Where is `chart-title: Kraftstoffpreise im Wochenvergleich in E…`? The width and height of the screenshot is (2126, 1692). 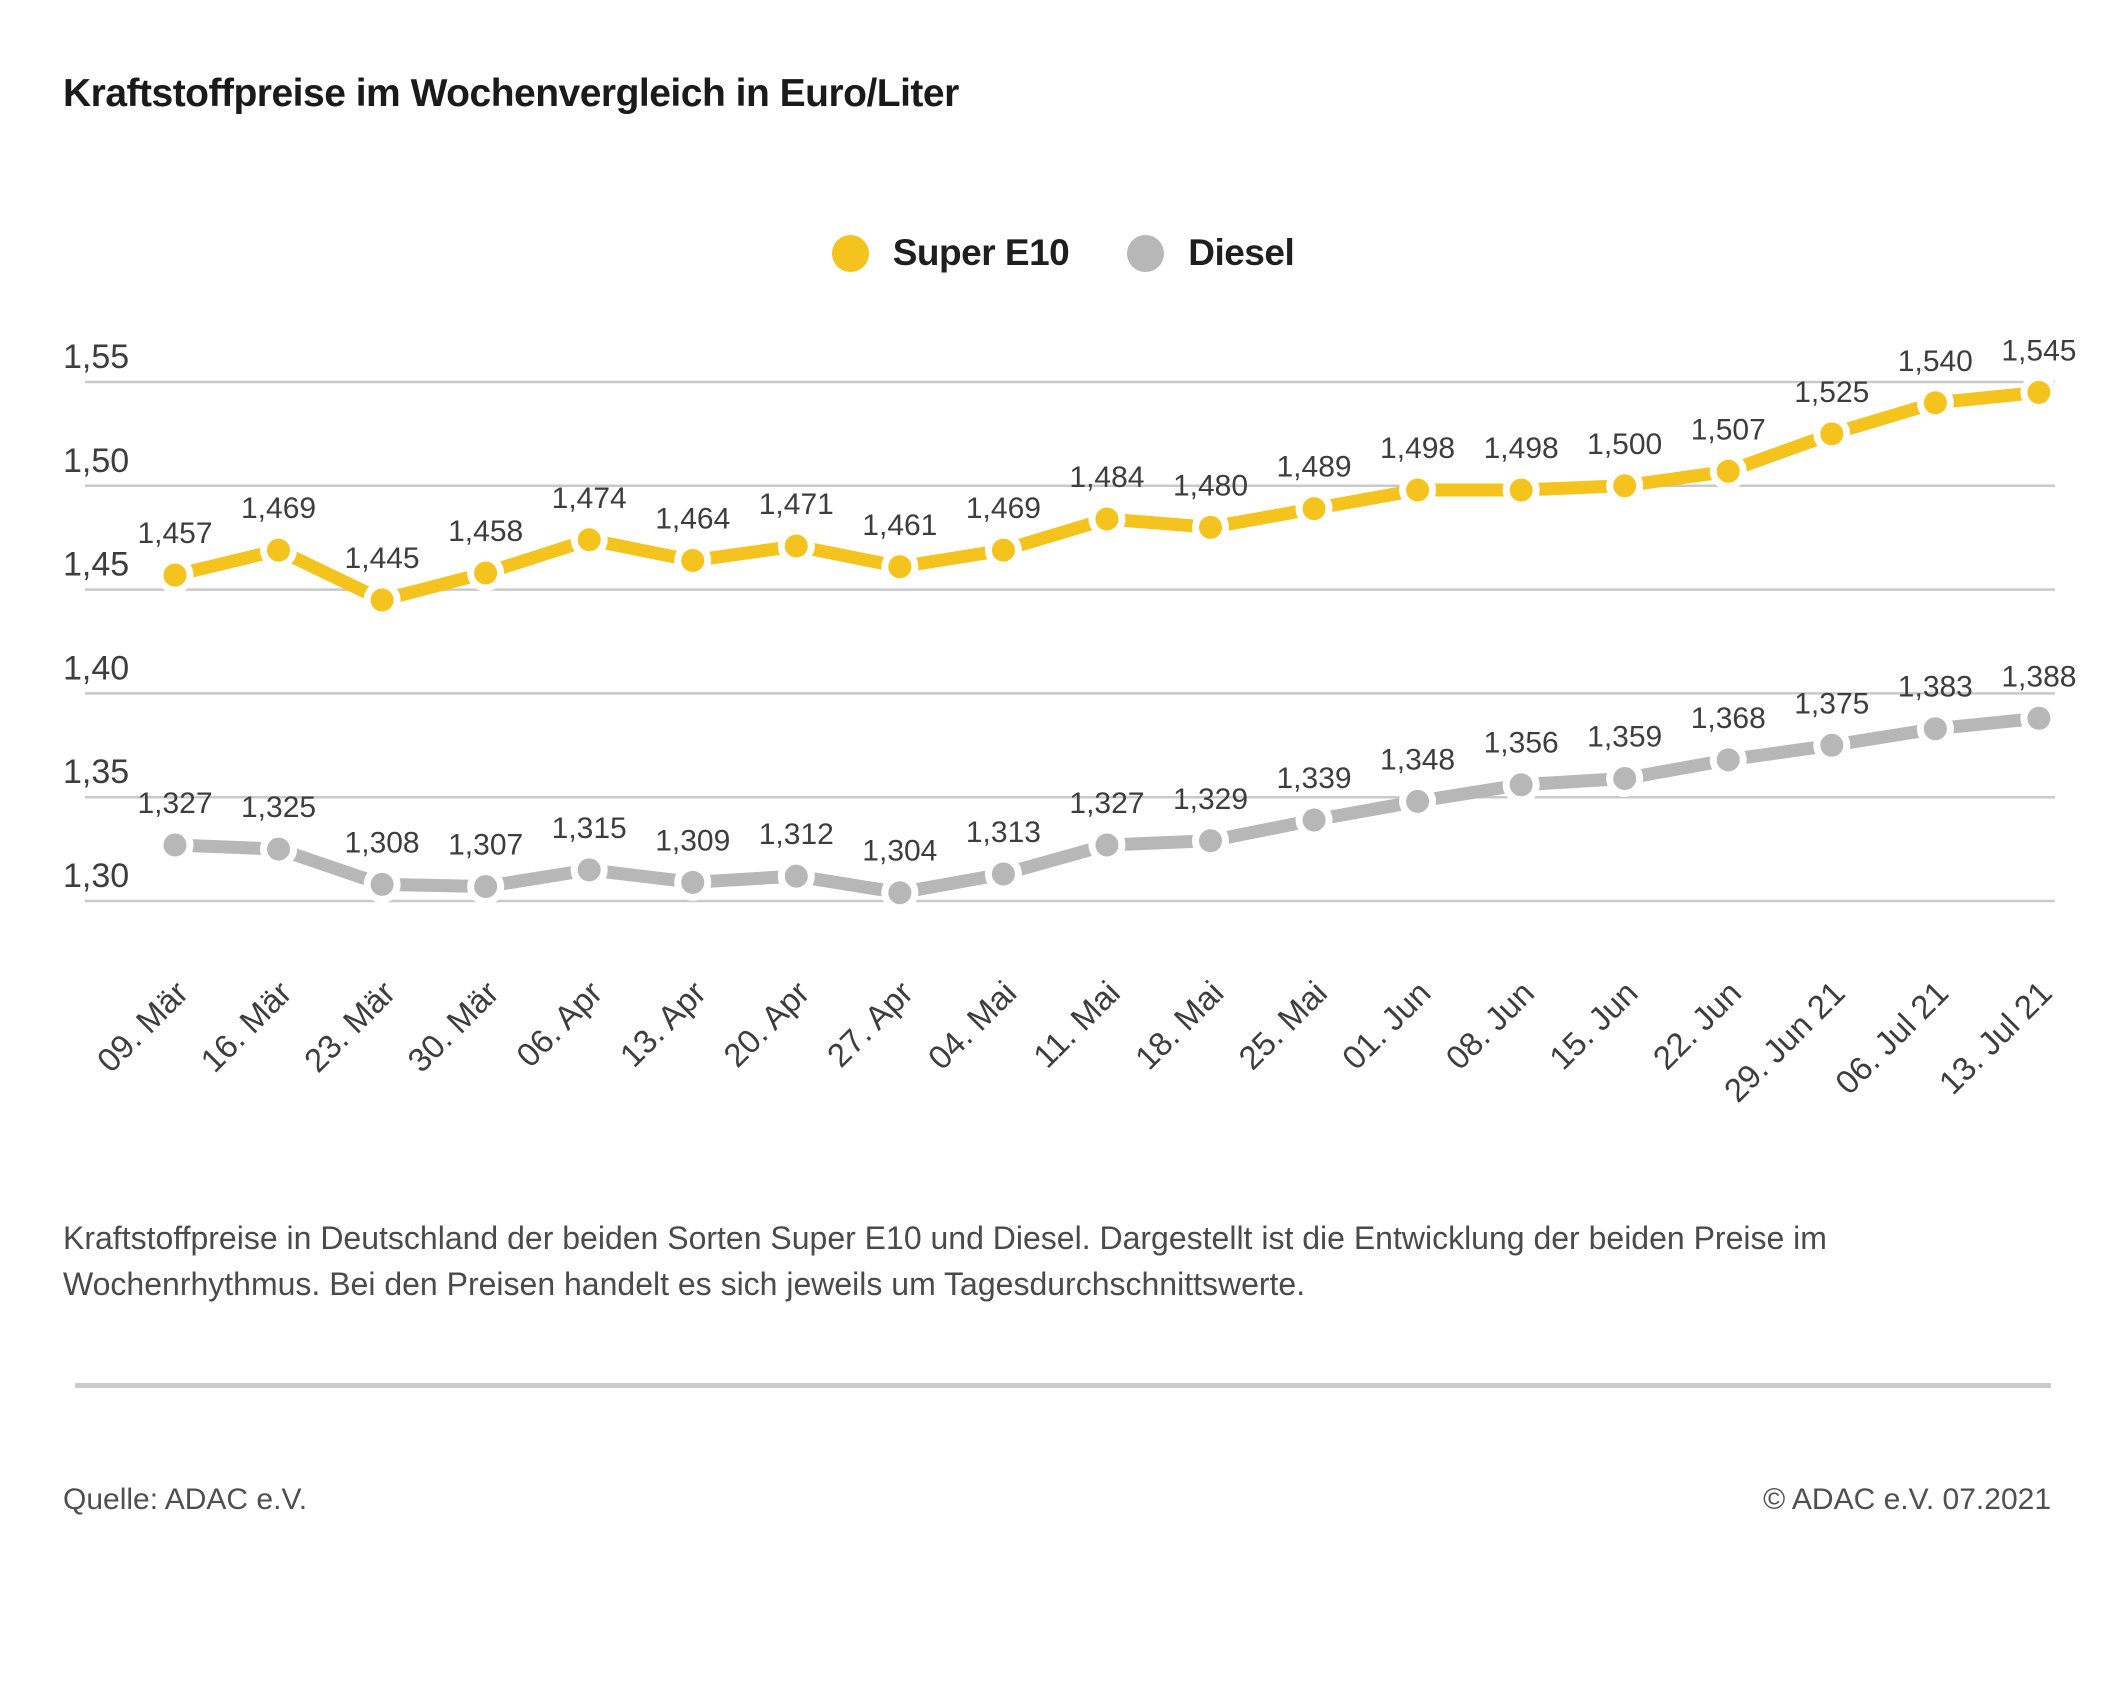
chart-title: Kraftstoffpreise im Wochenvergleich in E… is located at coordinates (511, 93).